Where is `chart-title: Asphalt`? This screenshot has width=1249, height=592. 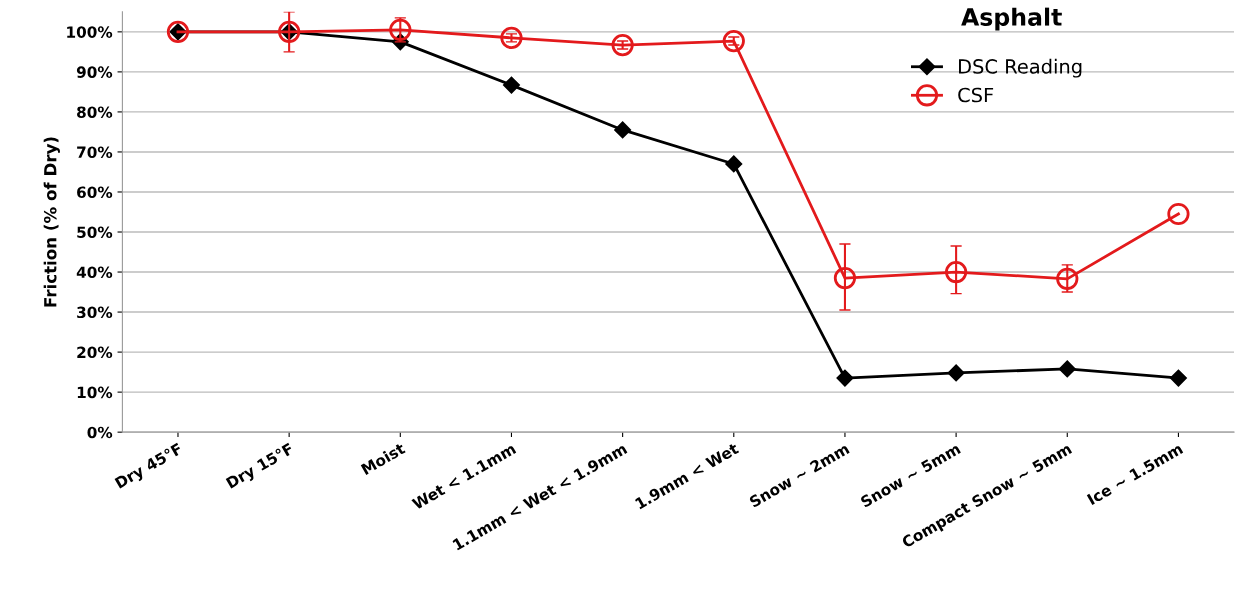
chart-title: Asphalt is located at coordinates (1011, 19).